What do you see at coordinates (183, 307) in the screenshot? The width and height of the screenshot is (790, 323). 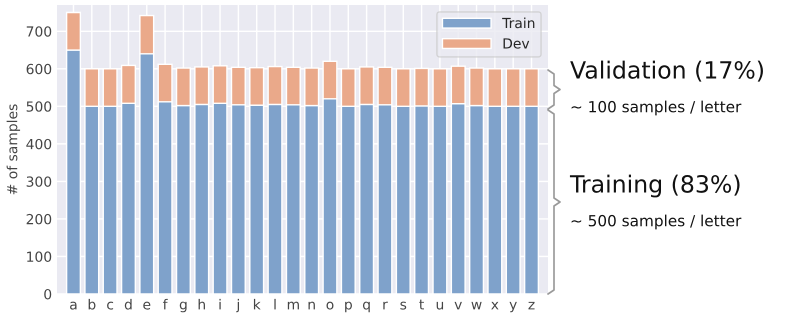 I see `x-tick-label: g` at bounding box center [183, 307].